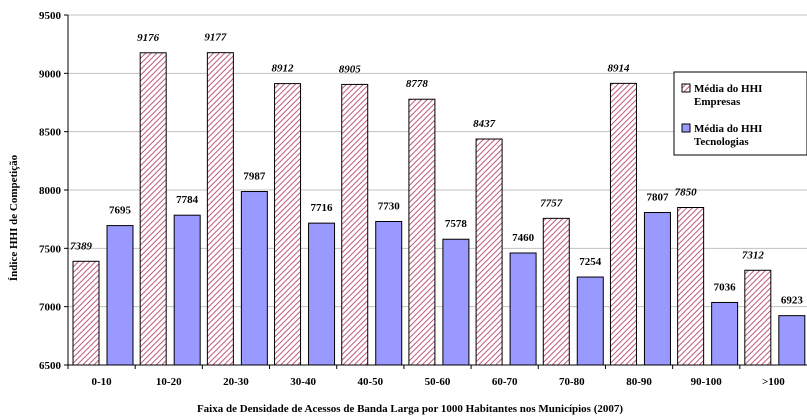  Describe the element at coordinates (551, 203) in the screenshot. I see `data-label-empresas: 7757` at that location.